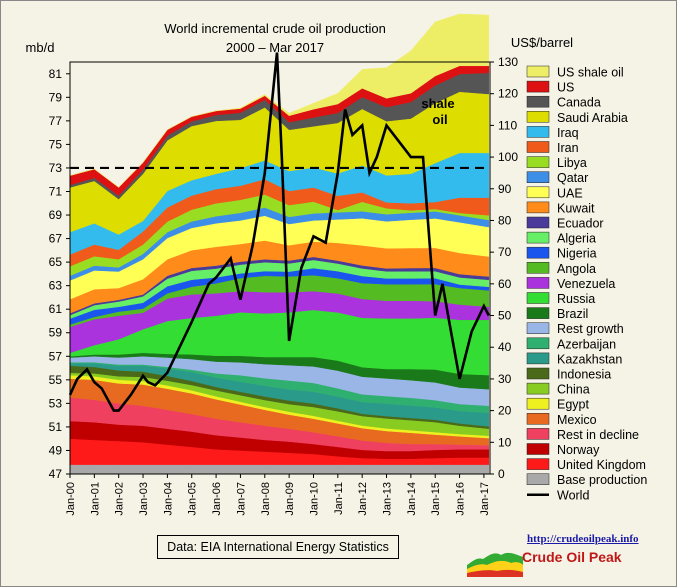 Image resolution: width=677 pixels, height=587 pixels. Describe the element at coordinates (363, 499) in the screenshot. I see `x-tick-label: Jan-12` at that location.